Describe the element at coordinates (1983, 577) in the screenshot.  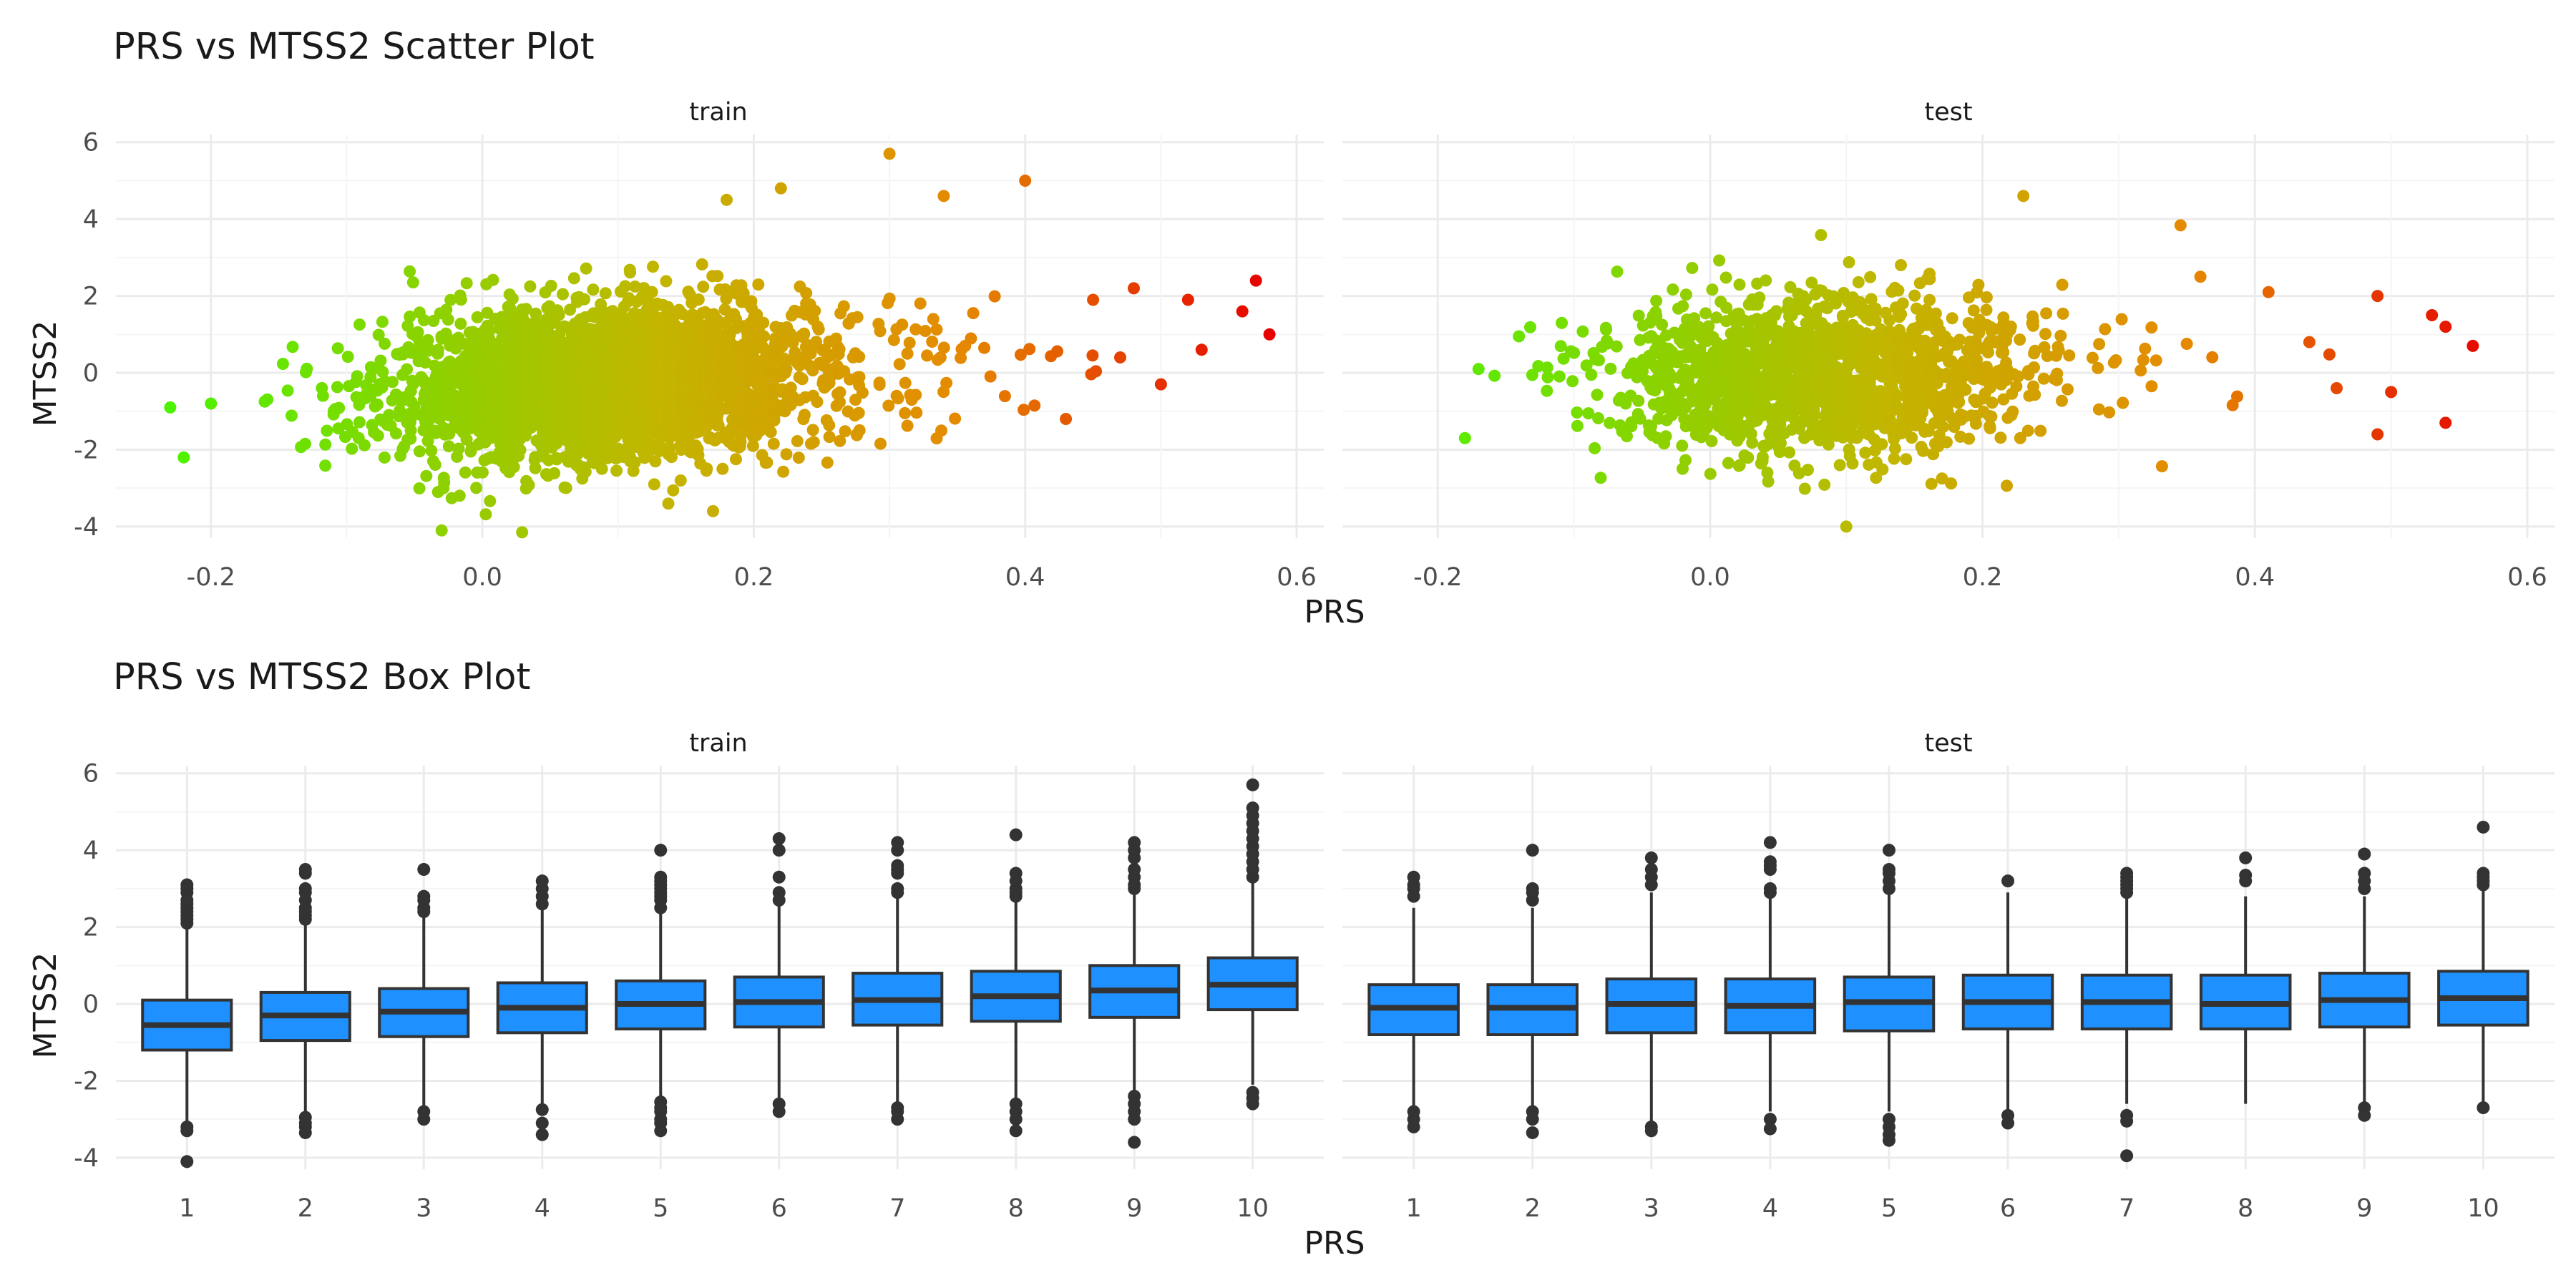
I see `scatter-x-tick-label: 0.2` at that location.